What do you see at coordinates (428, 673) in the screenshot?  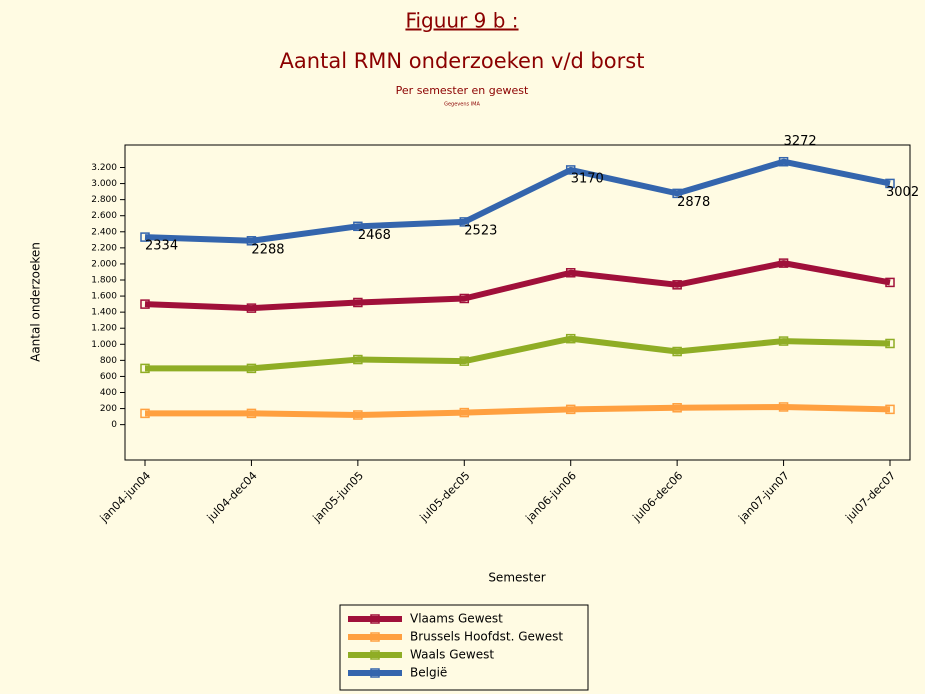 I see `legend-label: België` at bounding box center [428, 673].